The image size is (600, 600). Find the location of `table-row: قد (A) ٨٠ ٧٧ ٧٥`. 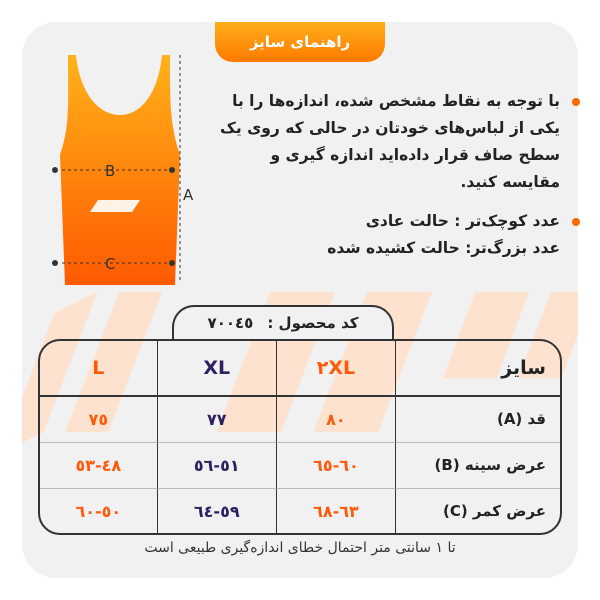

table-row: قد (A) ٨٠ ٧٧ ٧٥ is located at coordinates (300, 419).